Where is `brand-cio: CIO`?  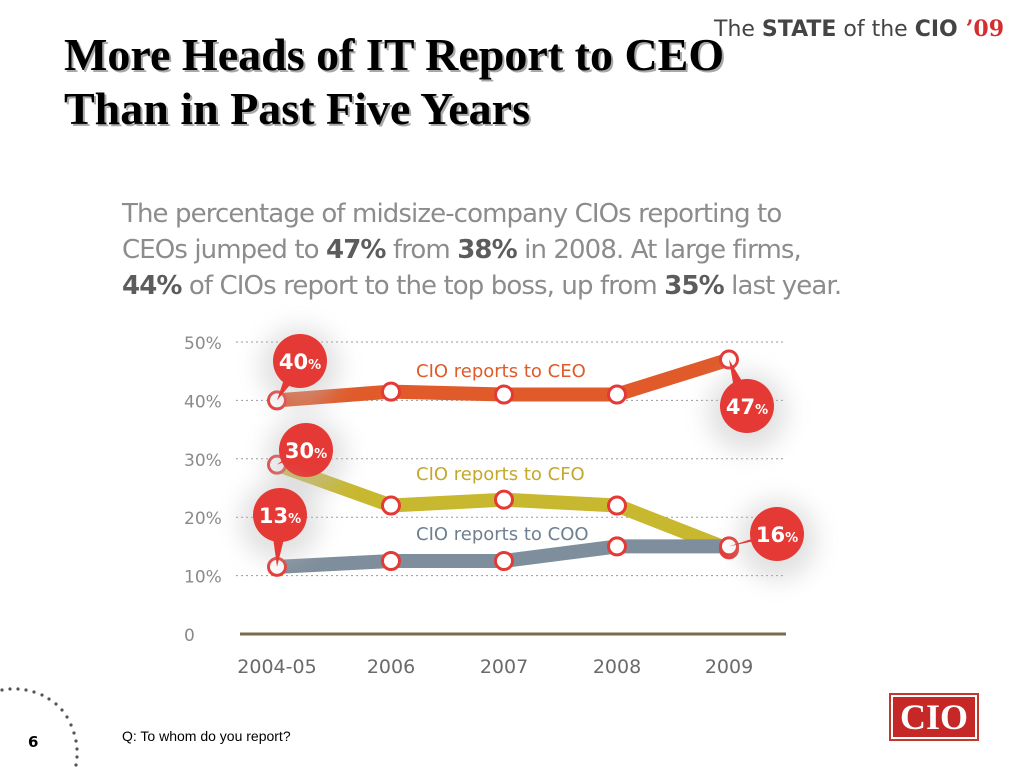
brand-cio: CIO is located at coordinates (936, 29).